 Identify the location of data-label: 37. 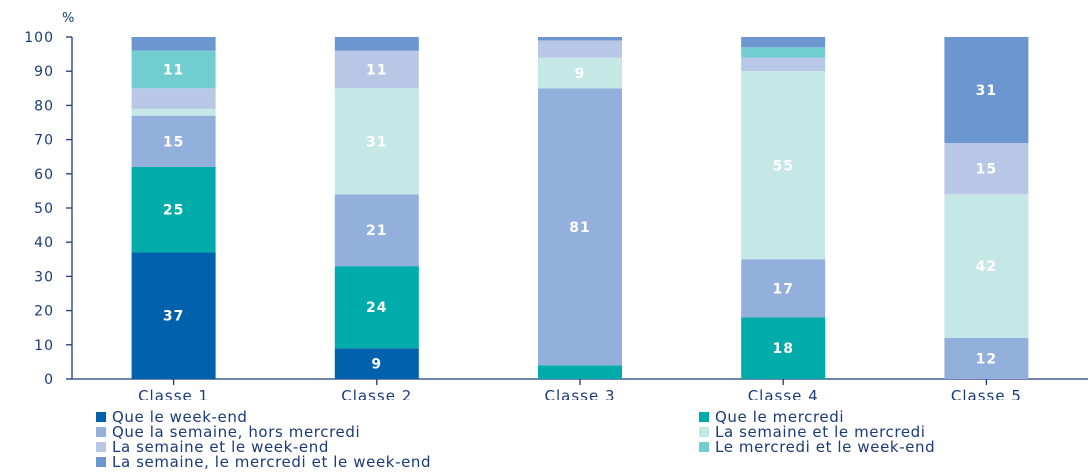
(173, 317).